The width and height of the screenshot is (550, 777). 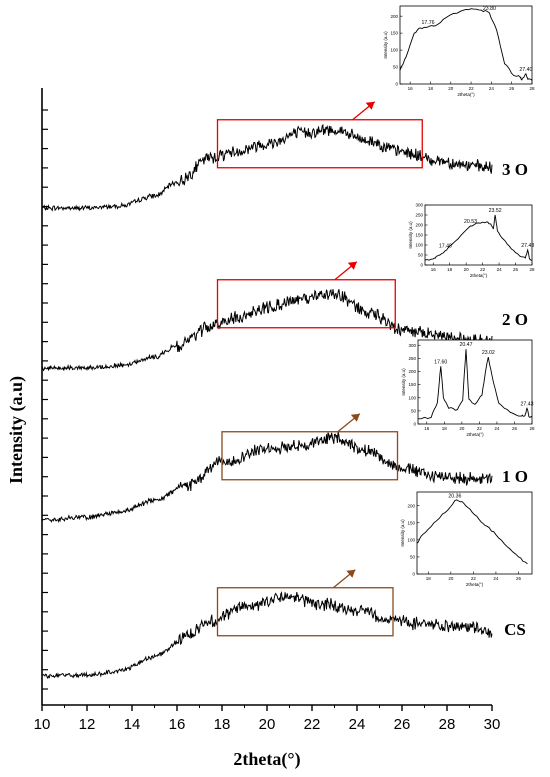 I want to click on inset-peak-label: 20.53, so click(x=470, y=222).